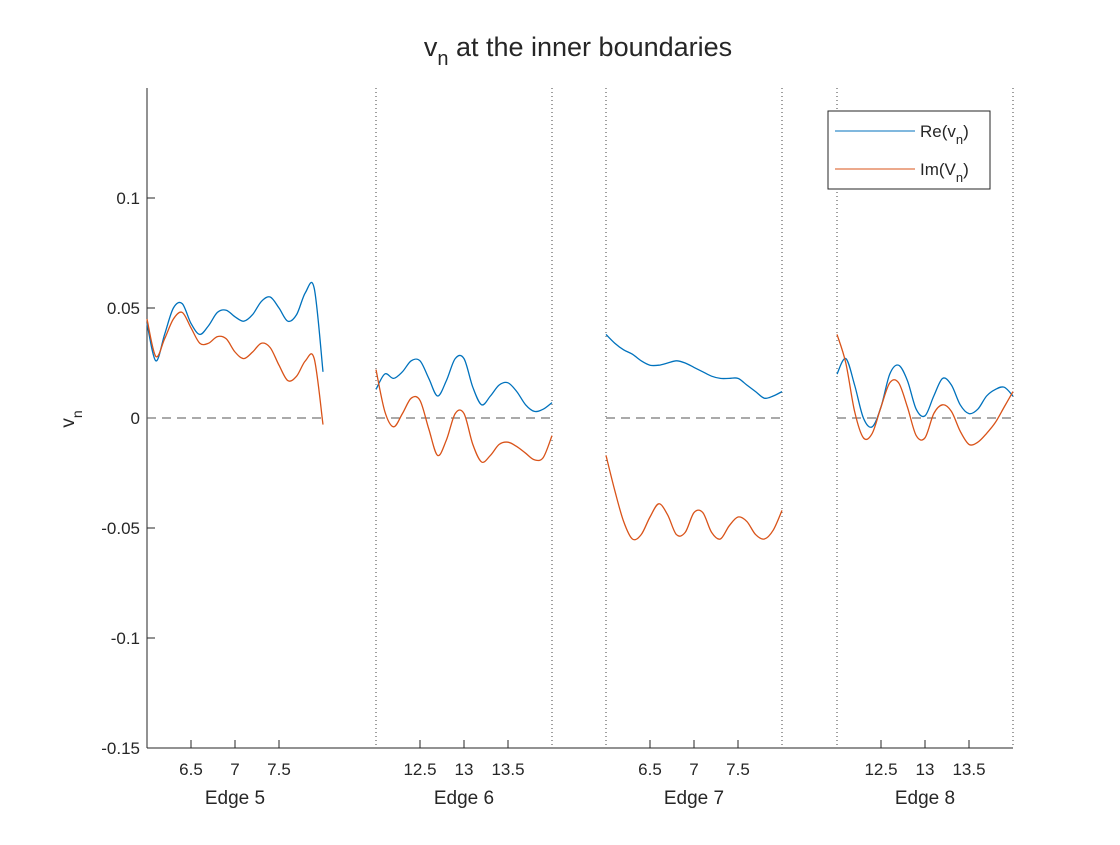 Image resolution: width=1120 pixels, height=845 pixels. Describe the element at coordinates (128, 198) in the screenshot. I see `y-tick-label: 0.1` at that location.